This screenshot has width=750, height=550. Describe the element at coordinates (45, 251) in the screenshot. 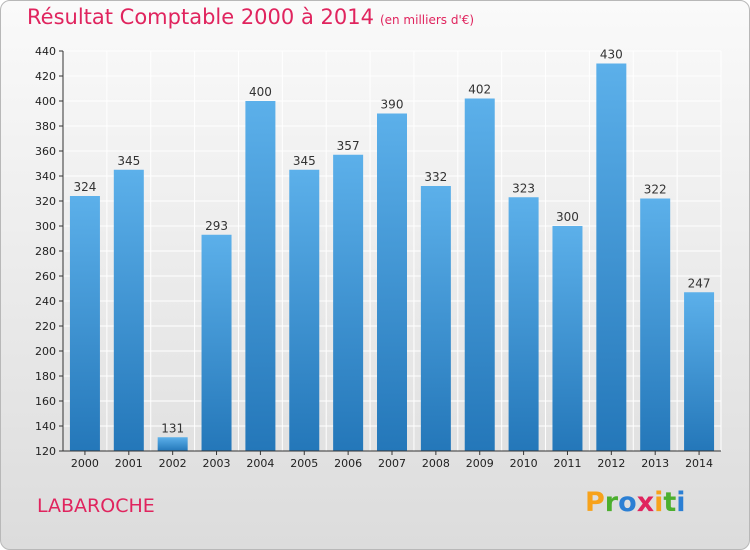

I see `y-tick-label: 280` at that location.